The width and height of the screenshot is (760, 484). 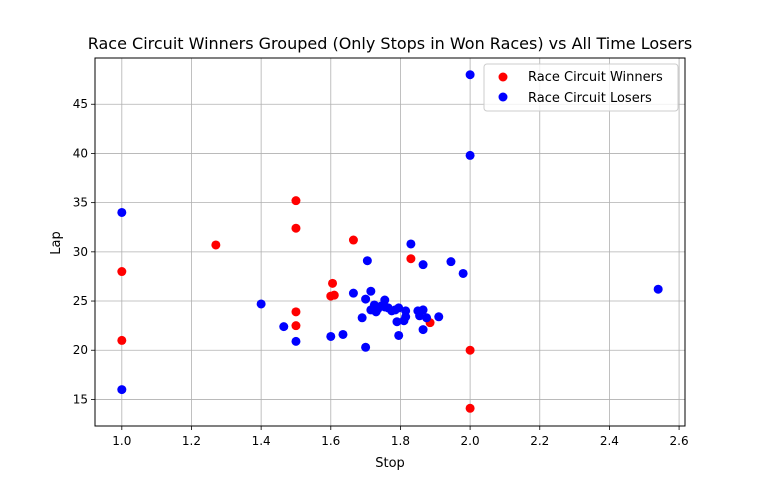 I want to click on x-tick-label: 1.2, so click(x=191, y=441).